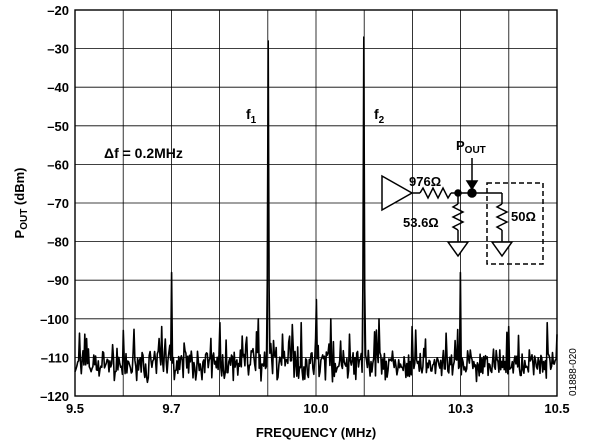 The width and height of the screenshot is (589, 444). I want to click on ground-icon, so click(458, 249).